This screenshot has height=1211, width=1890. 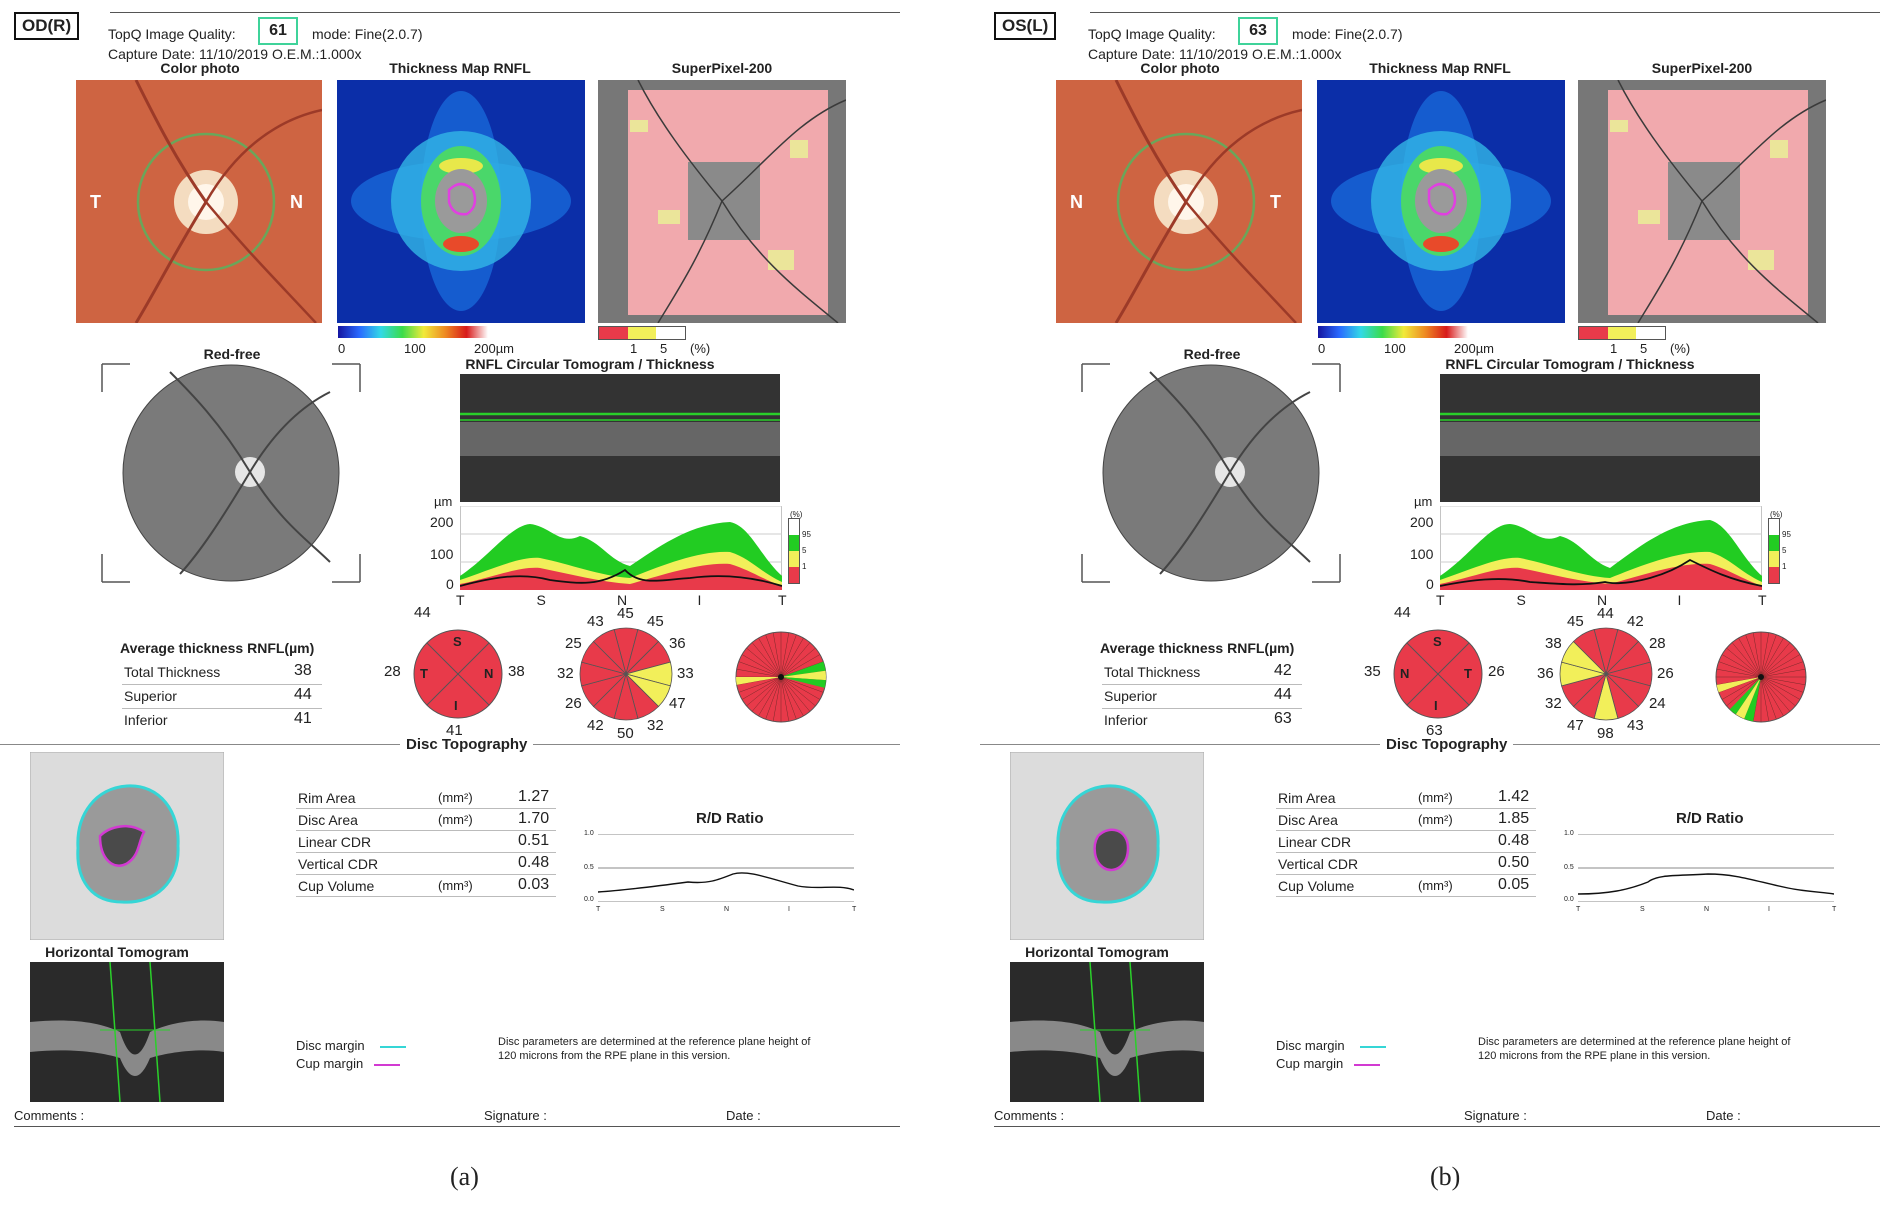 What do you see at coordinates (1283, 718) in the screenshot?
I see `avg-row-value: 63` at bounding box center [1283, 718].